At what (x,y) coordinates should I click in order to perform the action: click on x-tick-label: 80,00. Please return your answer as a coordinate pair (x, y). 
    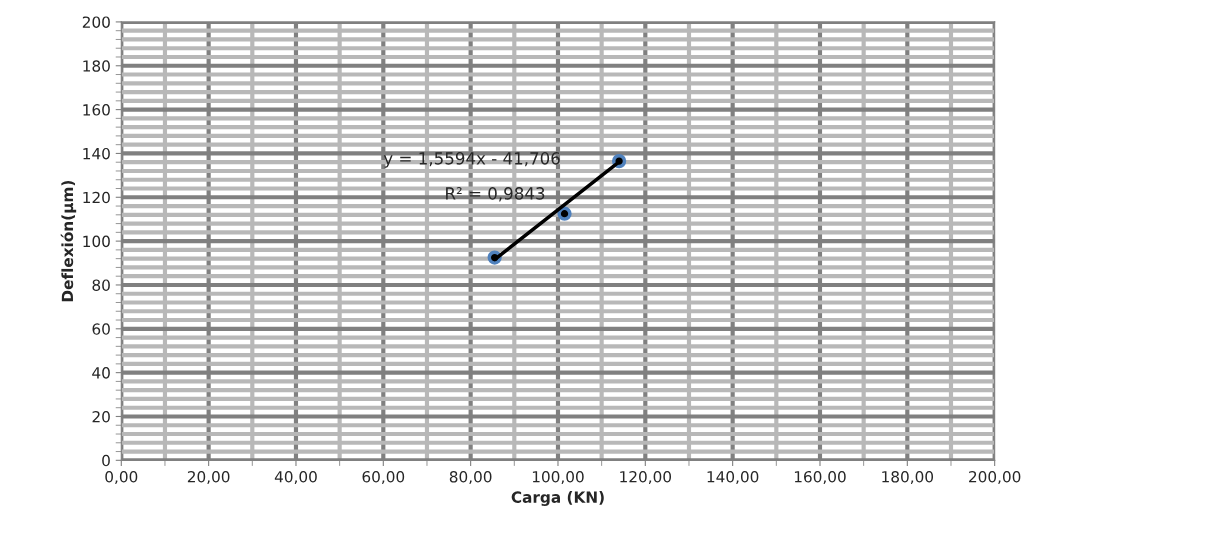
    Looking at the image, I should click on (470, 478).